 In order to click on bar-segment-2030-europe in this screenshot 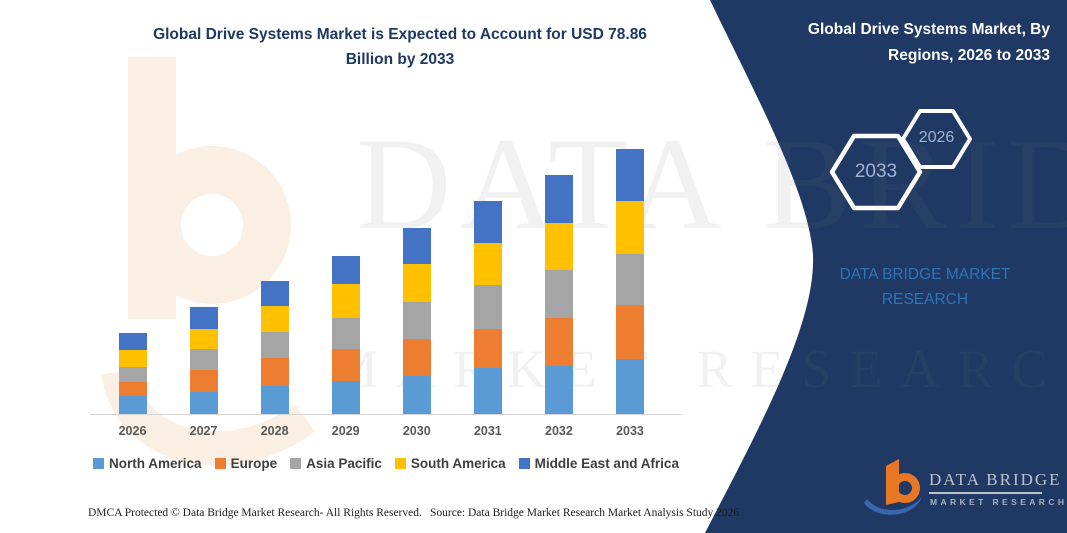, I will do `click(416, 357)`.